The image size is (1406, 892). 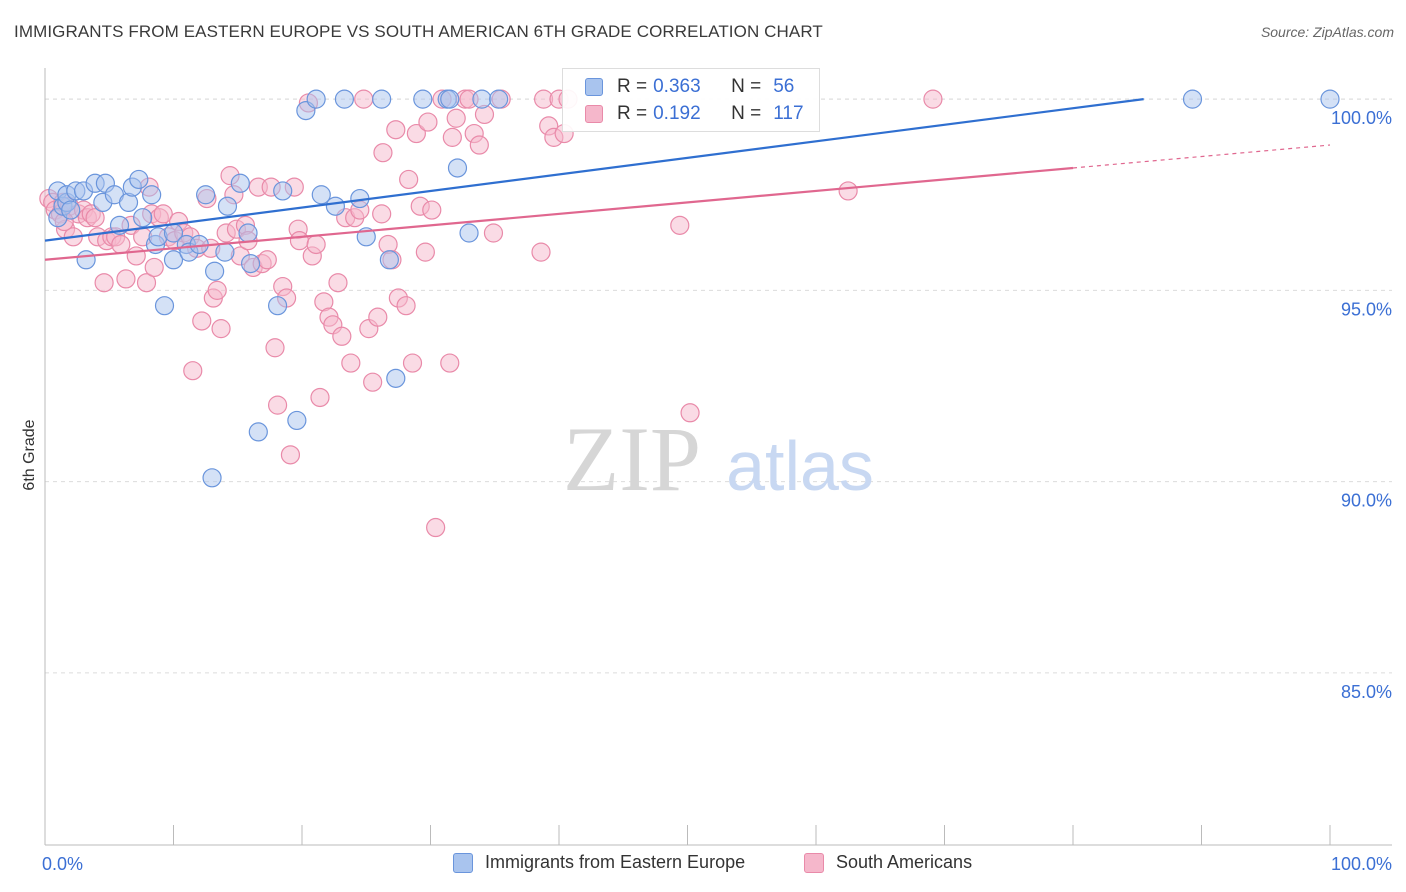 I want to click on watermark-zip: ZIP, so click(x=632, y=459).